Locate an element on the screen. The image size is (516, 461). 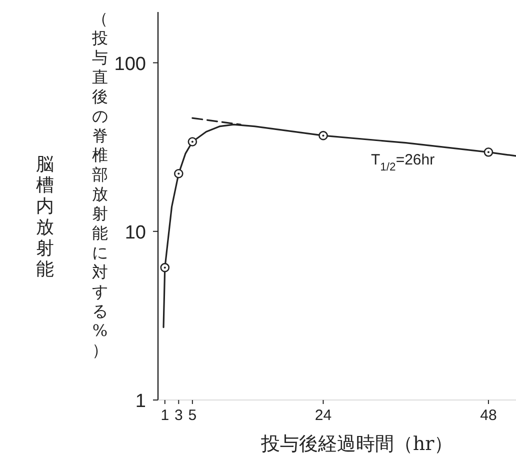
x-tick-label: 24 is located at coordinates (323, 415).